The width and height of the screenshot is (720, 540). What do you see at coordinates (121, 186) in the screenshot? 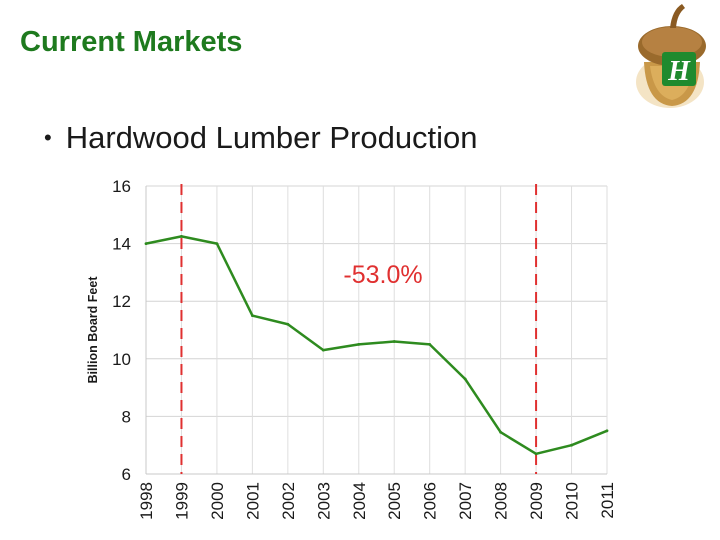
I see `y-tick-label: 16` at bounding box center [121, 186].